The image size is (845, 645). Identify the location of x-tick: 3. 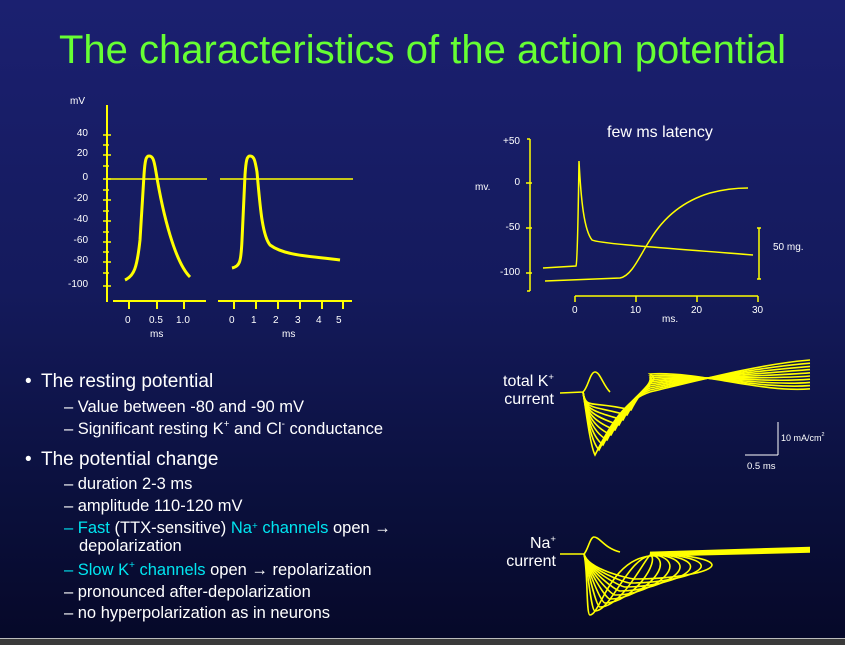
(298, 320).